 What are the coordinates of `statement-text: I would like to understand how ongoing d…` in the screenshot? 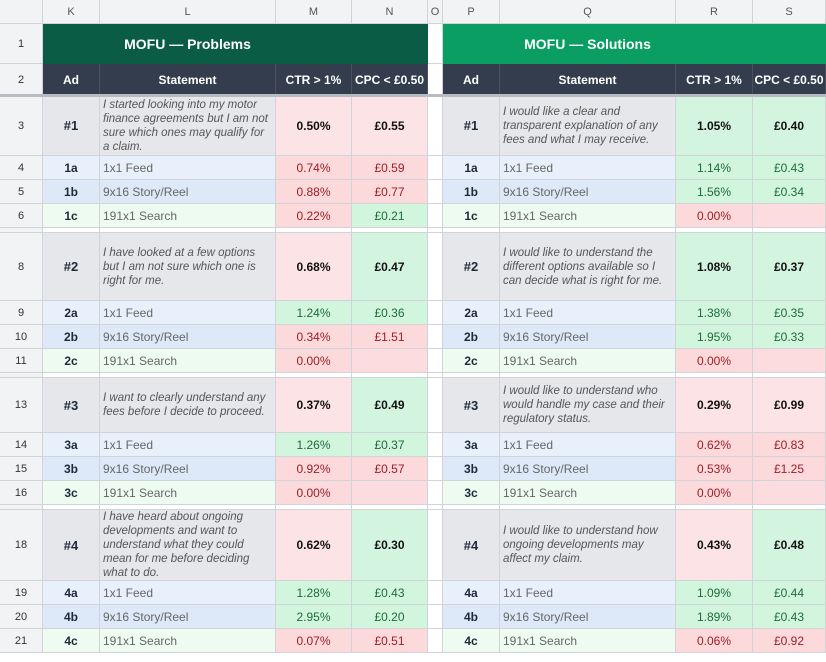 It's located at (588, 545).